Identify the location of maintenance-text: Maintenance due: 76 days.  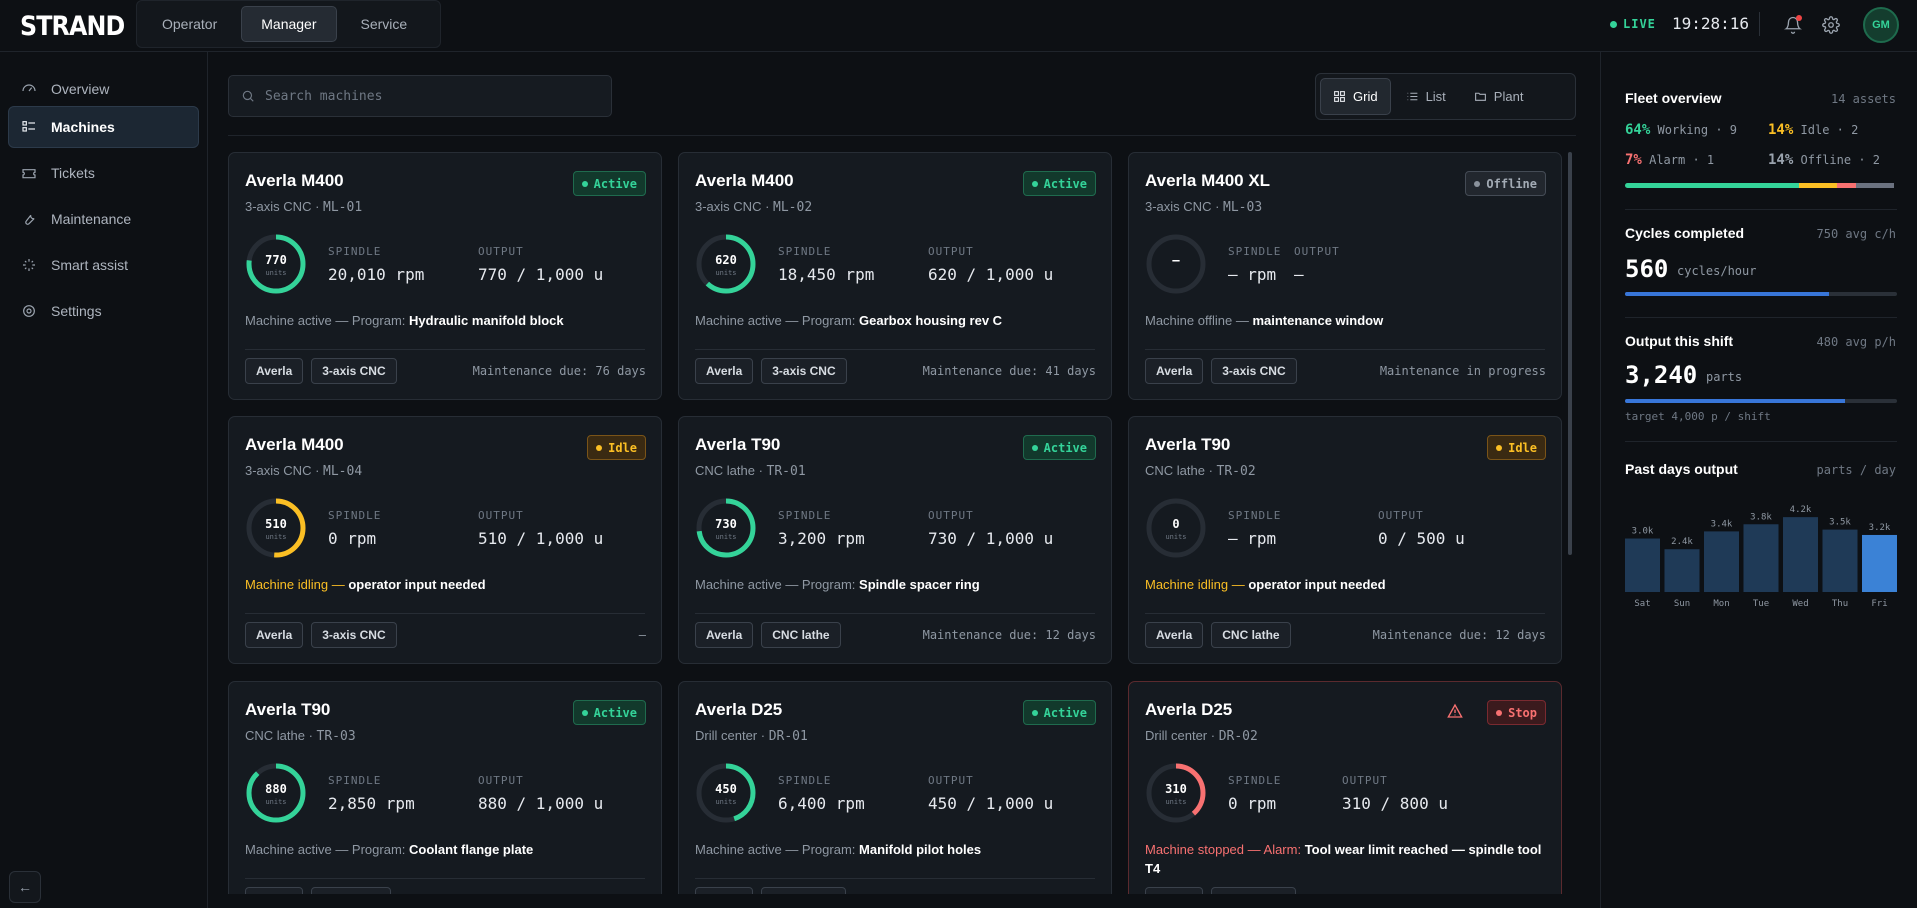
(559, 371).